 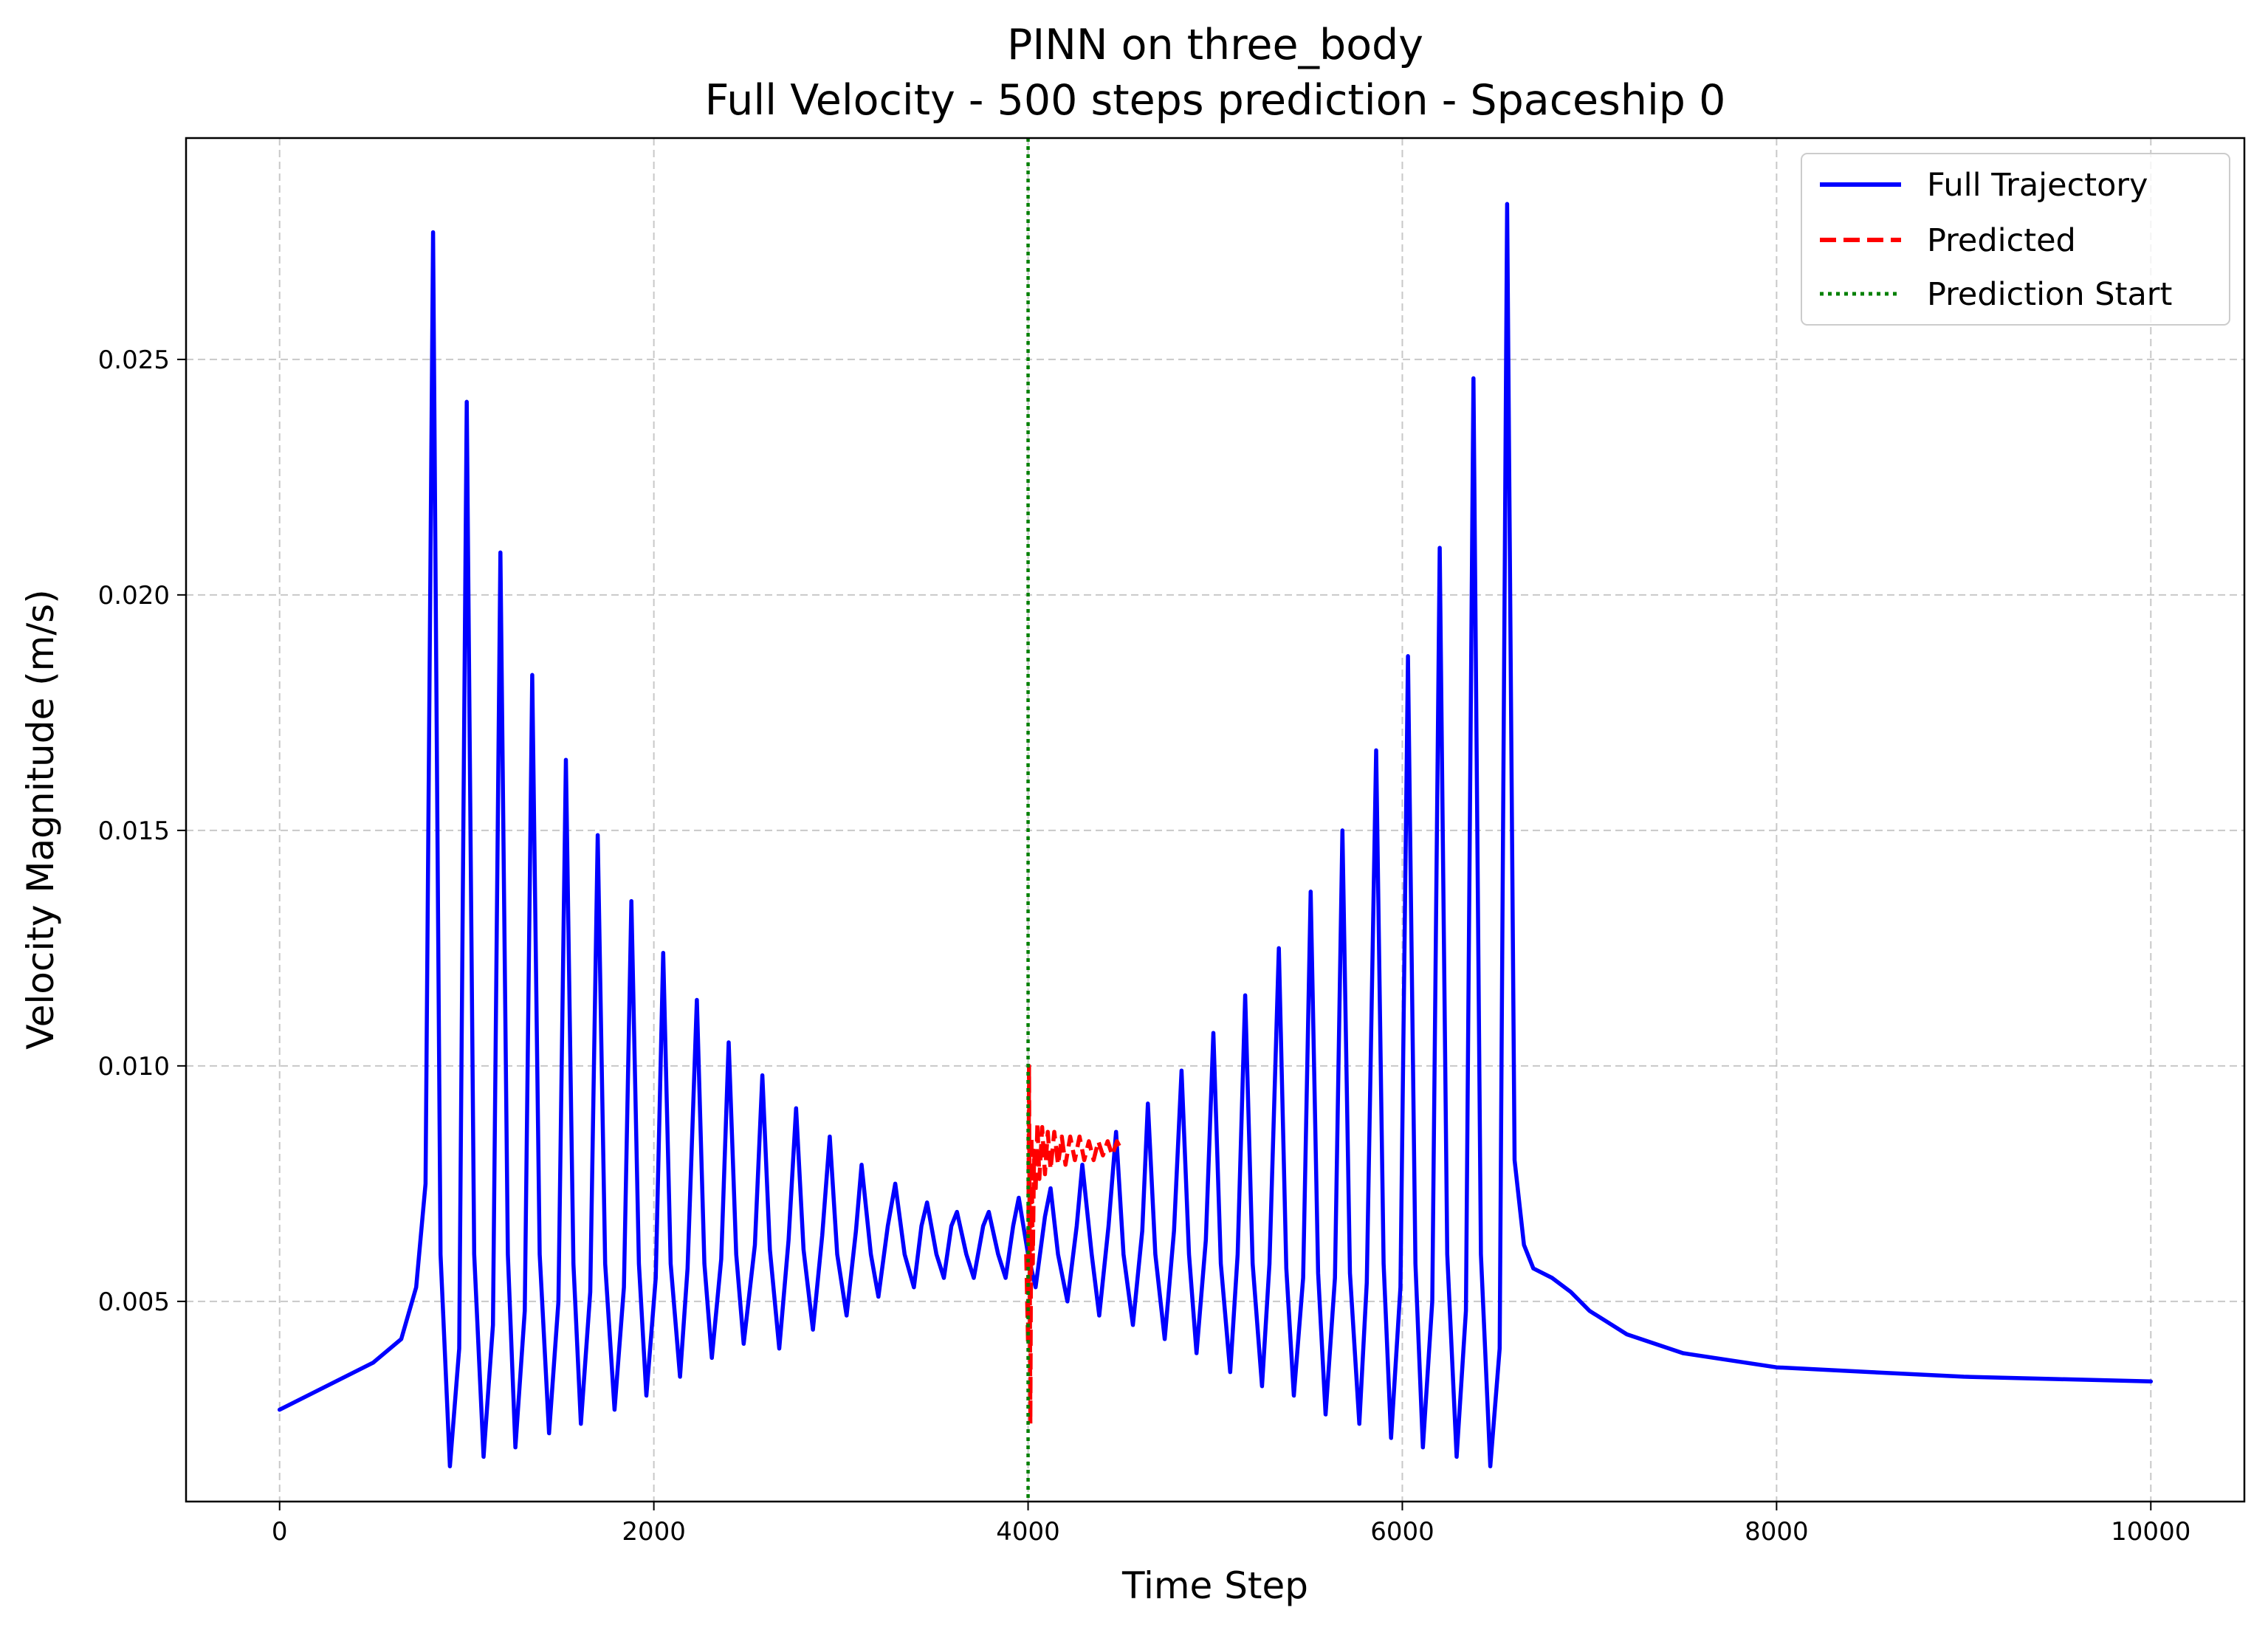 I want to click on x-tick-label: 0, so click(x=280, y=1532).